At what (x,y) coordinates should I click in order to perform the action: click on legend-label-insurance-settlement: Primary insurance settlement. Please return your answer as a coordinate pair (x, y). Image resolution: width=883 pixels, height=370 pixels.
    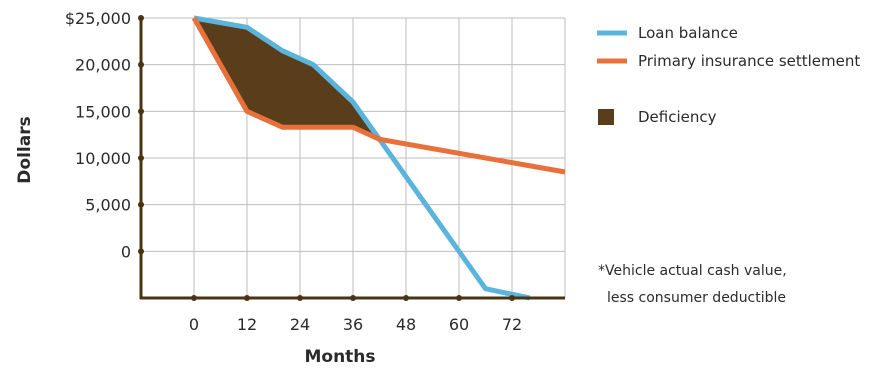
    Looking at the image, I should click on (749, 61).